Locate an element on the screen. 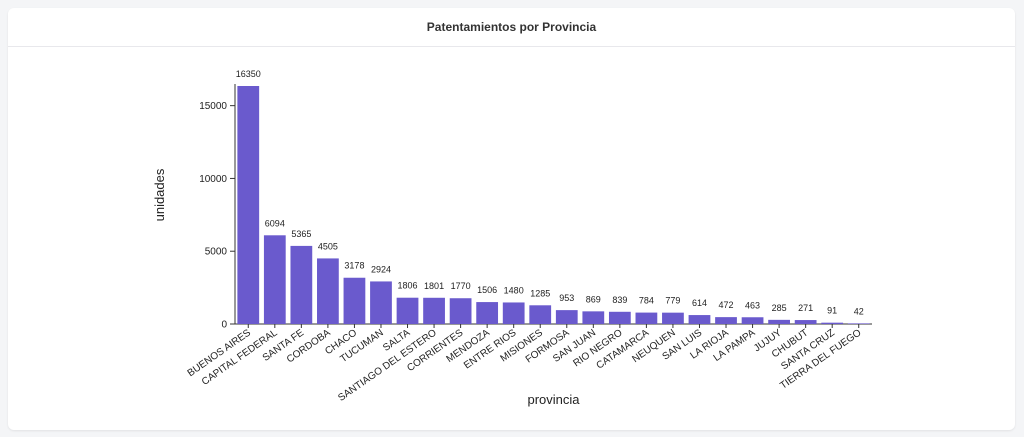 The image size is (1024, 437). bar-value-label: 1285 is located at coordinates (540, 293).